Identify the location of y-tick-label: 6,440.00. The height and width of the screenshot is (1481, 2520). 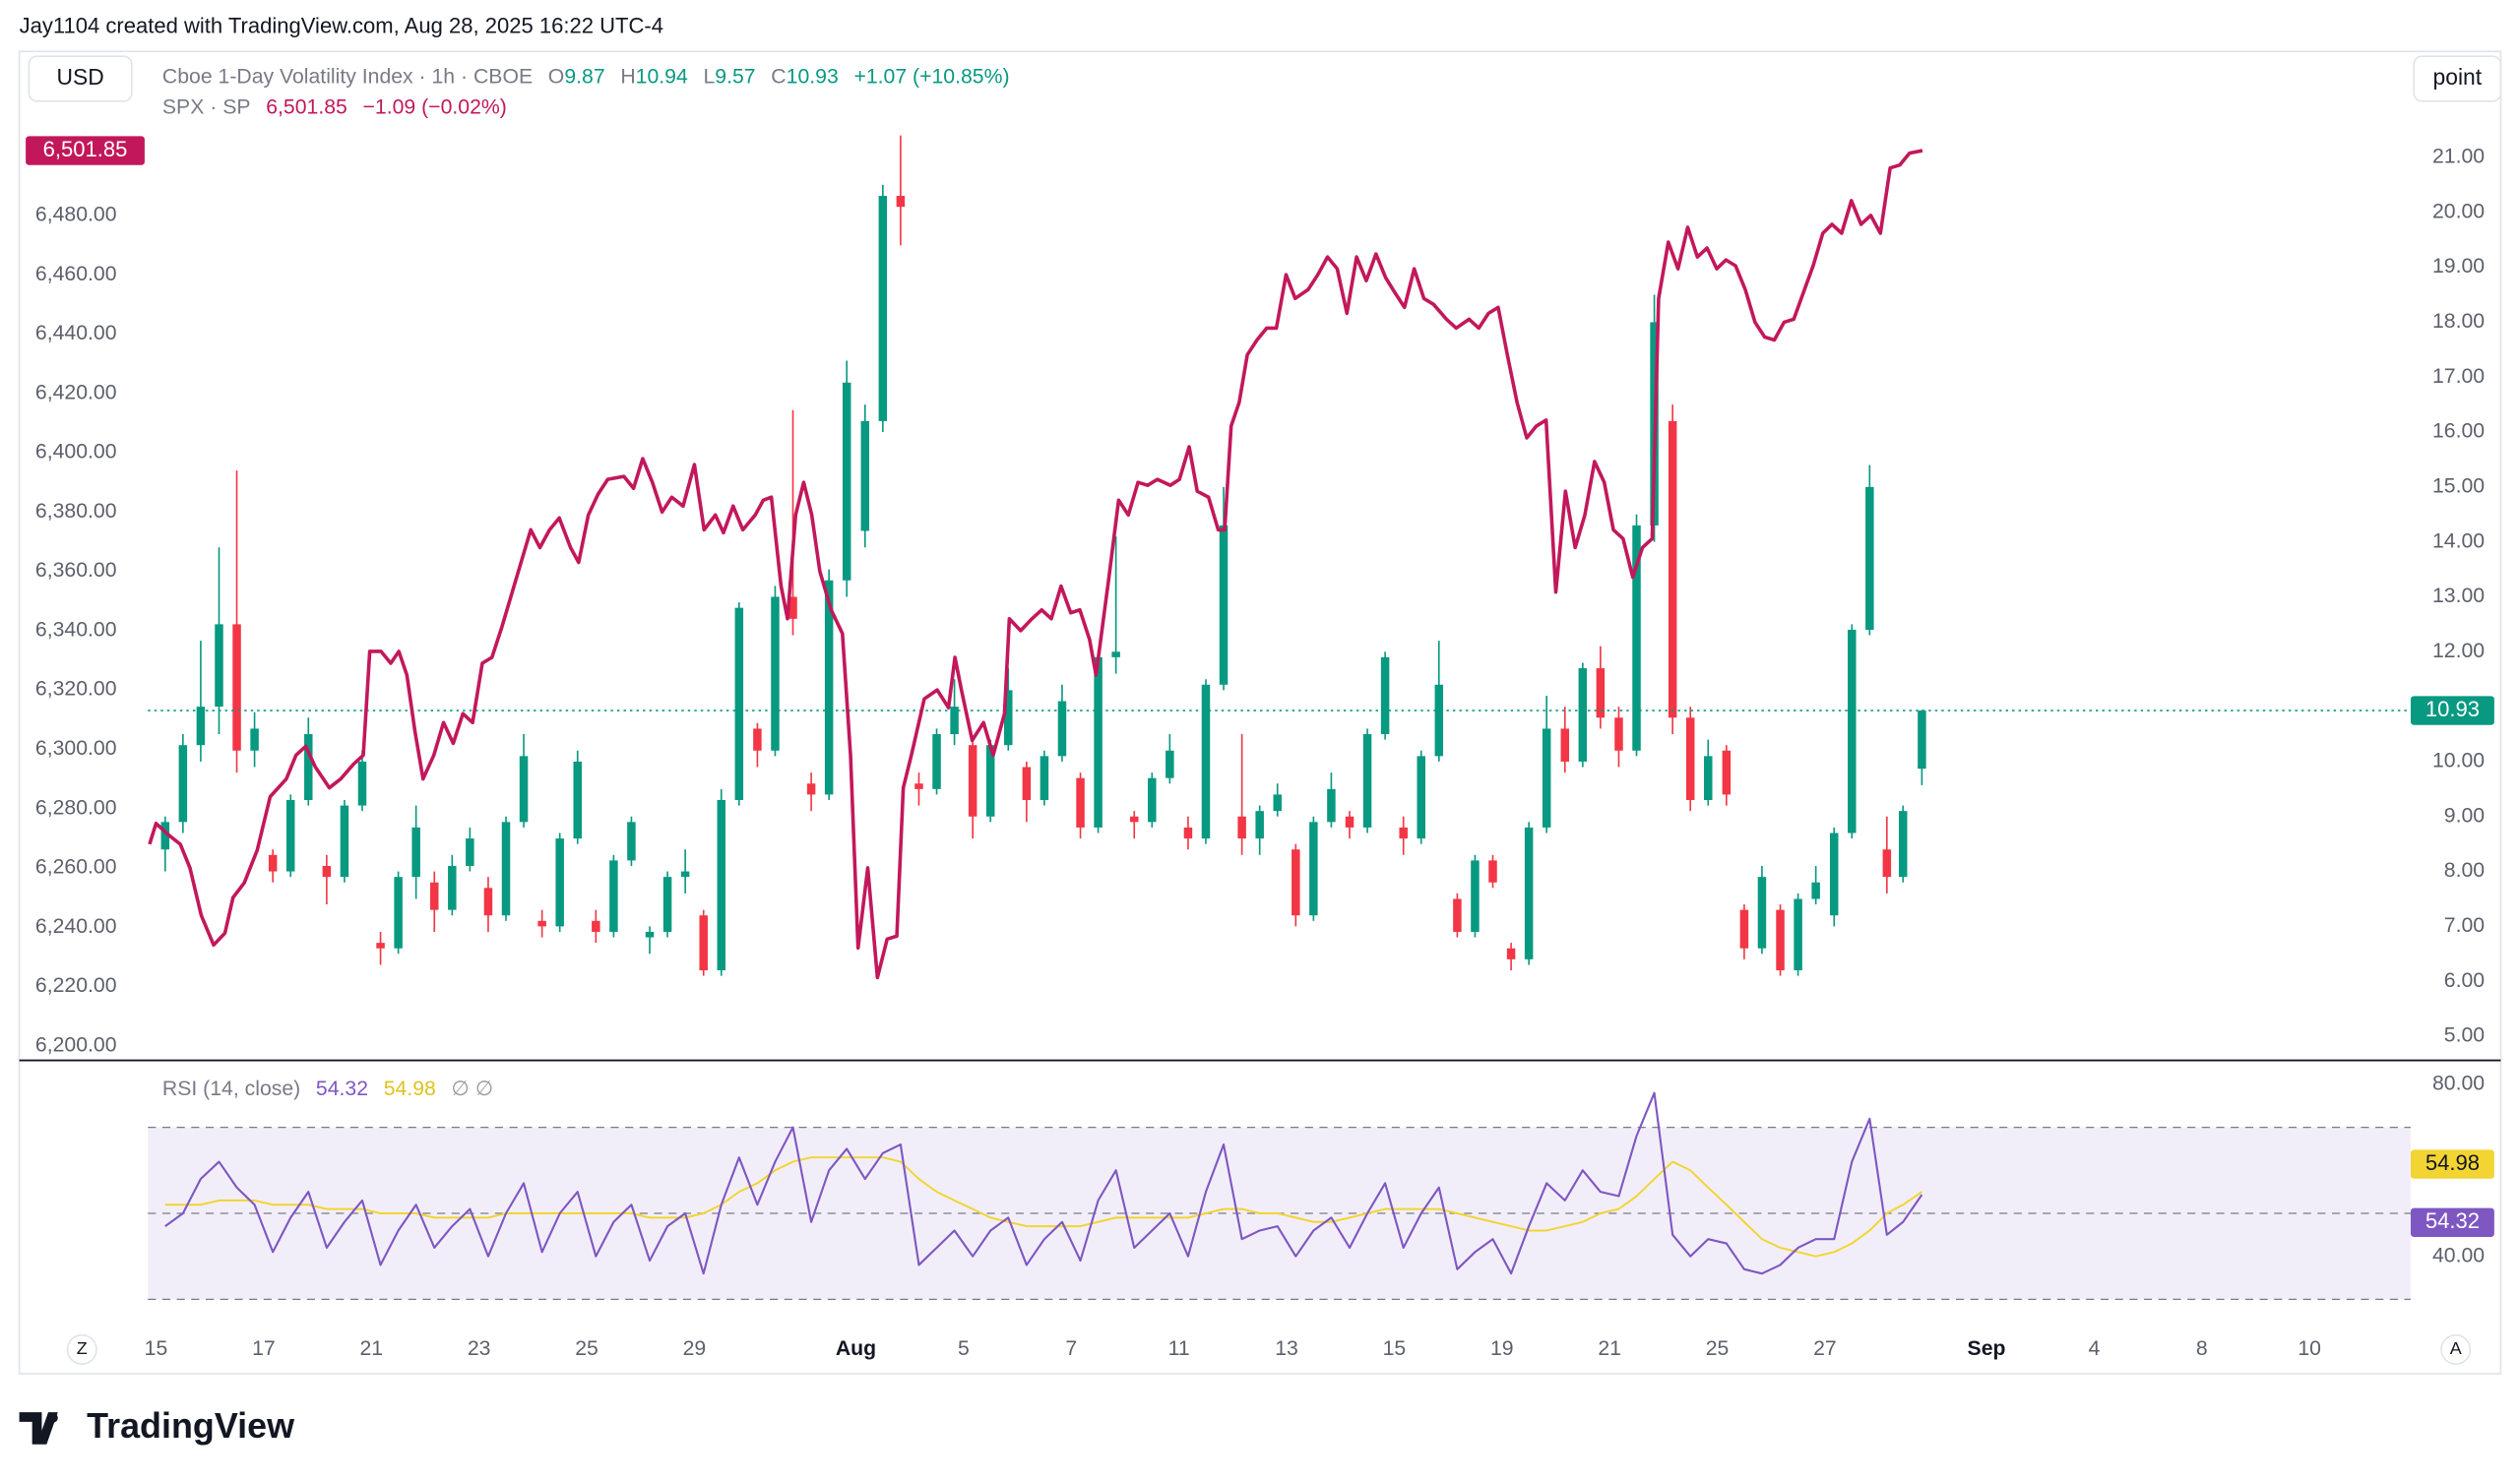
(76, 333).